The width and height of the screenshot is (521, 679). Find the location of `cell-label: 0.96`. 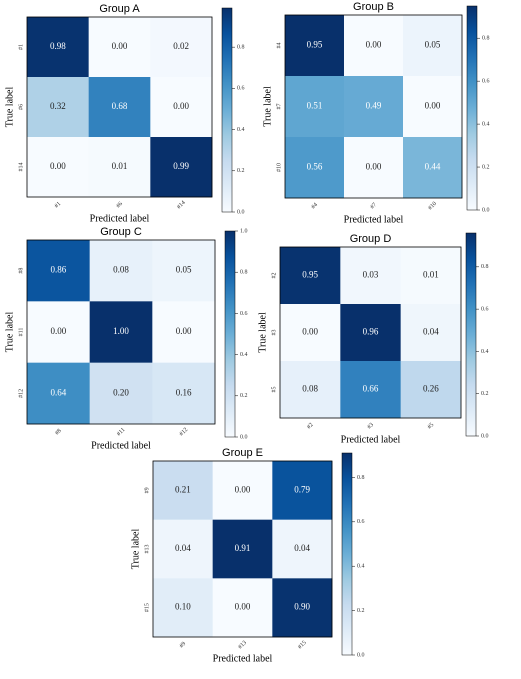

cell-label: 0.96 is located at coordinates (371, 332).